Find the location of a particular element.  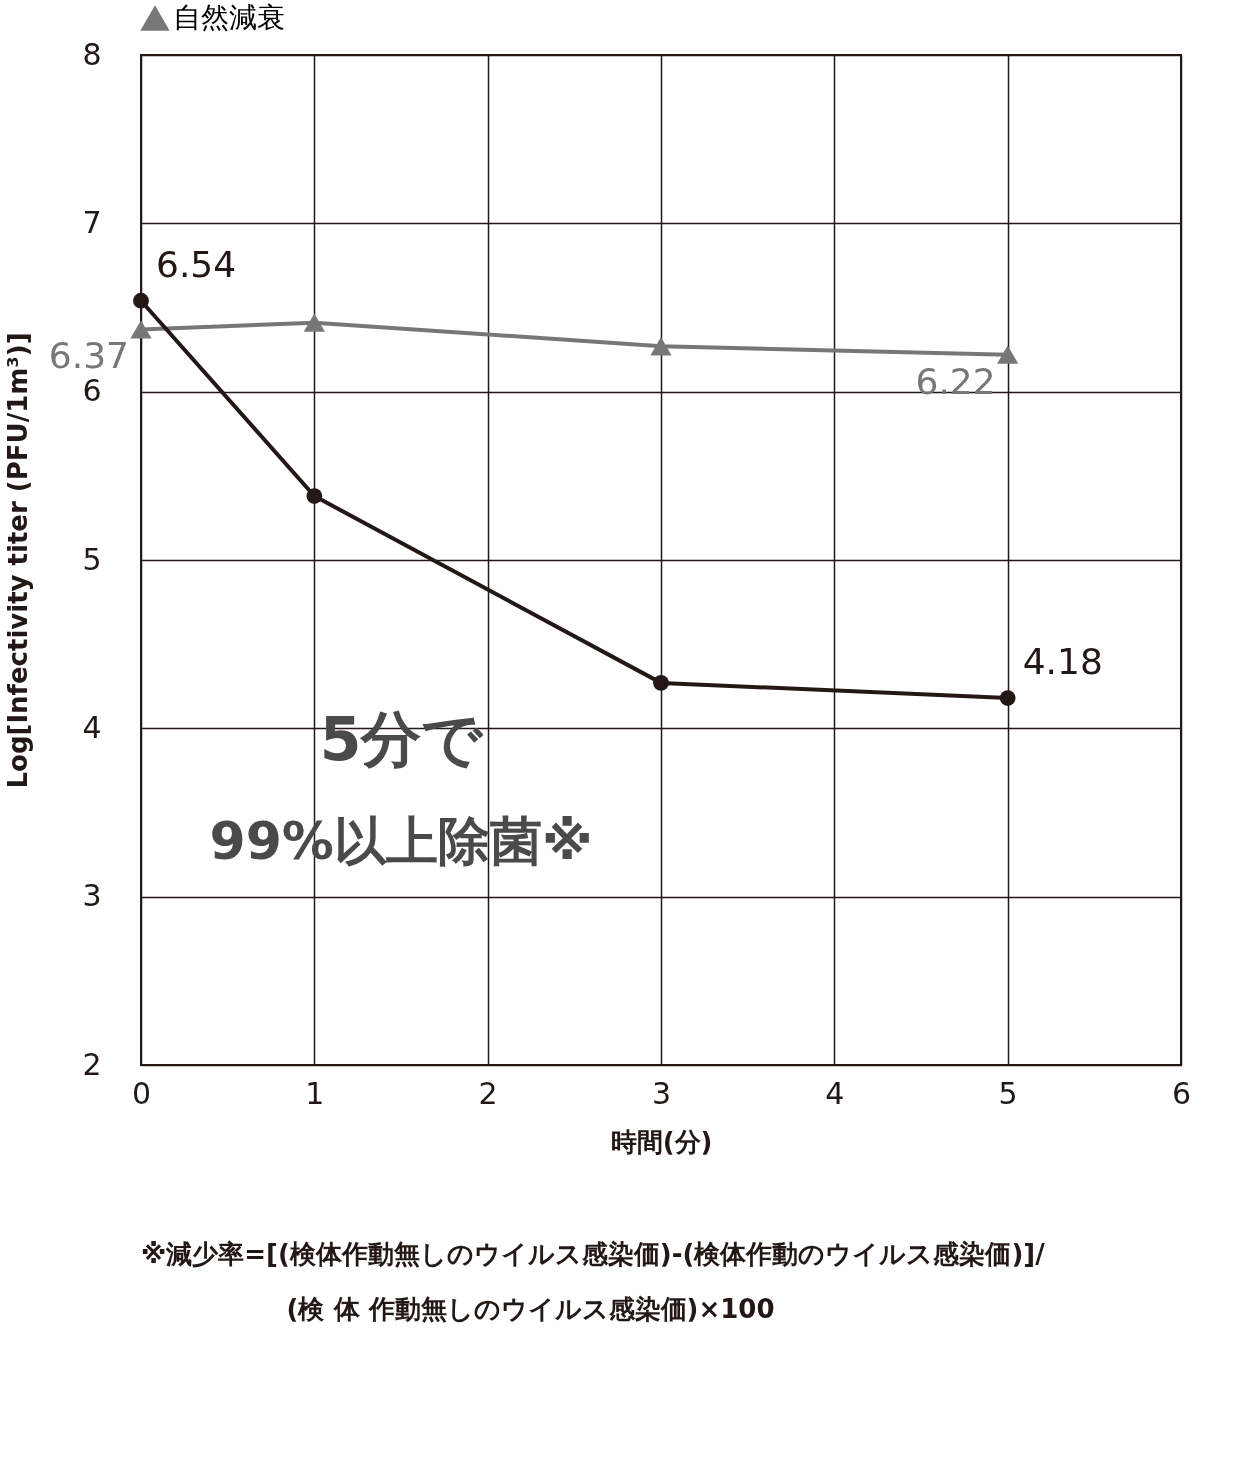

data-label: 6.22 is located at coordinates (955, 381).